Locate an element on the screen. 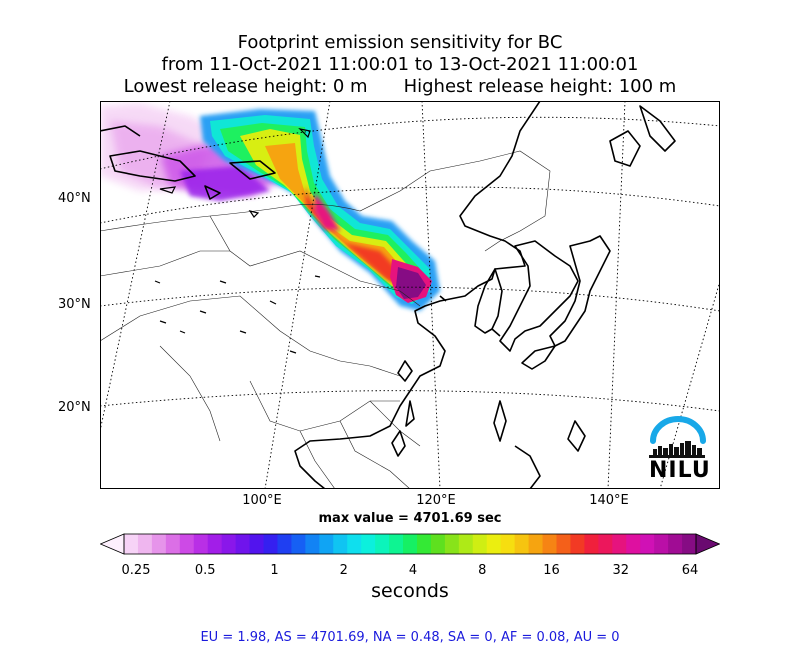 The width and height of the screenshot is (800, 650). lat-label: 40°N is located at coordinates (74, 198).